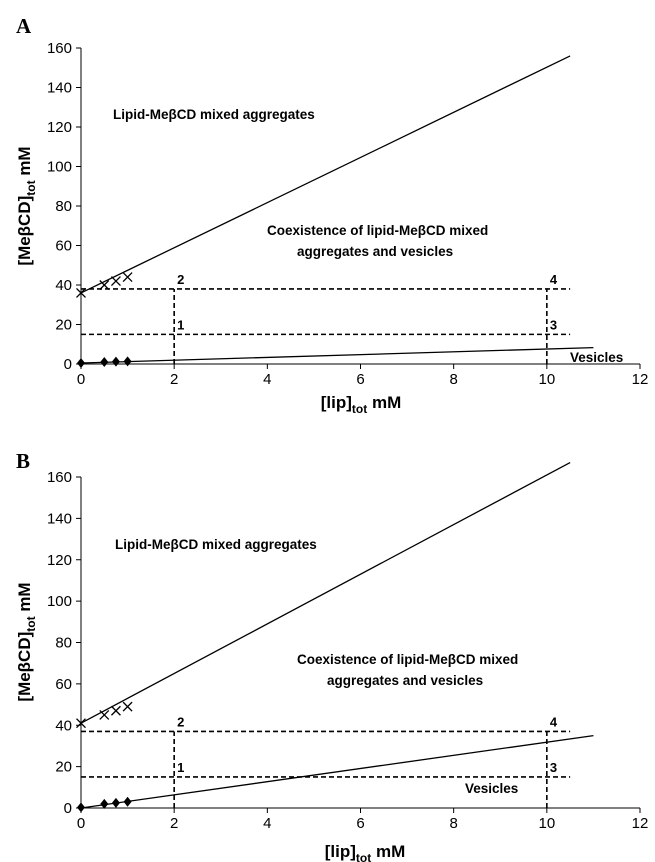  I want to click on panel-letter: A, so click(24, 26).